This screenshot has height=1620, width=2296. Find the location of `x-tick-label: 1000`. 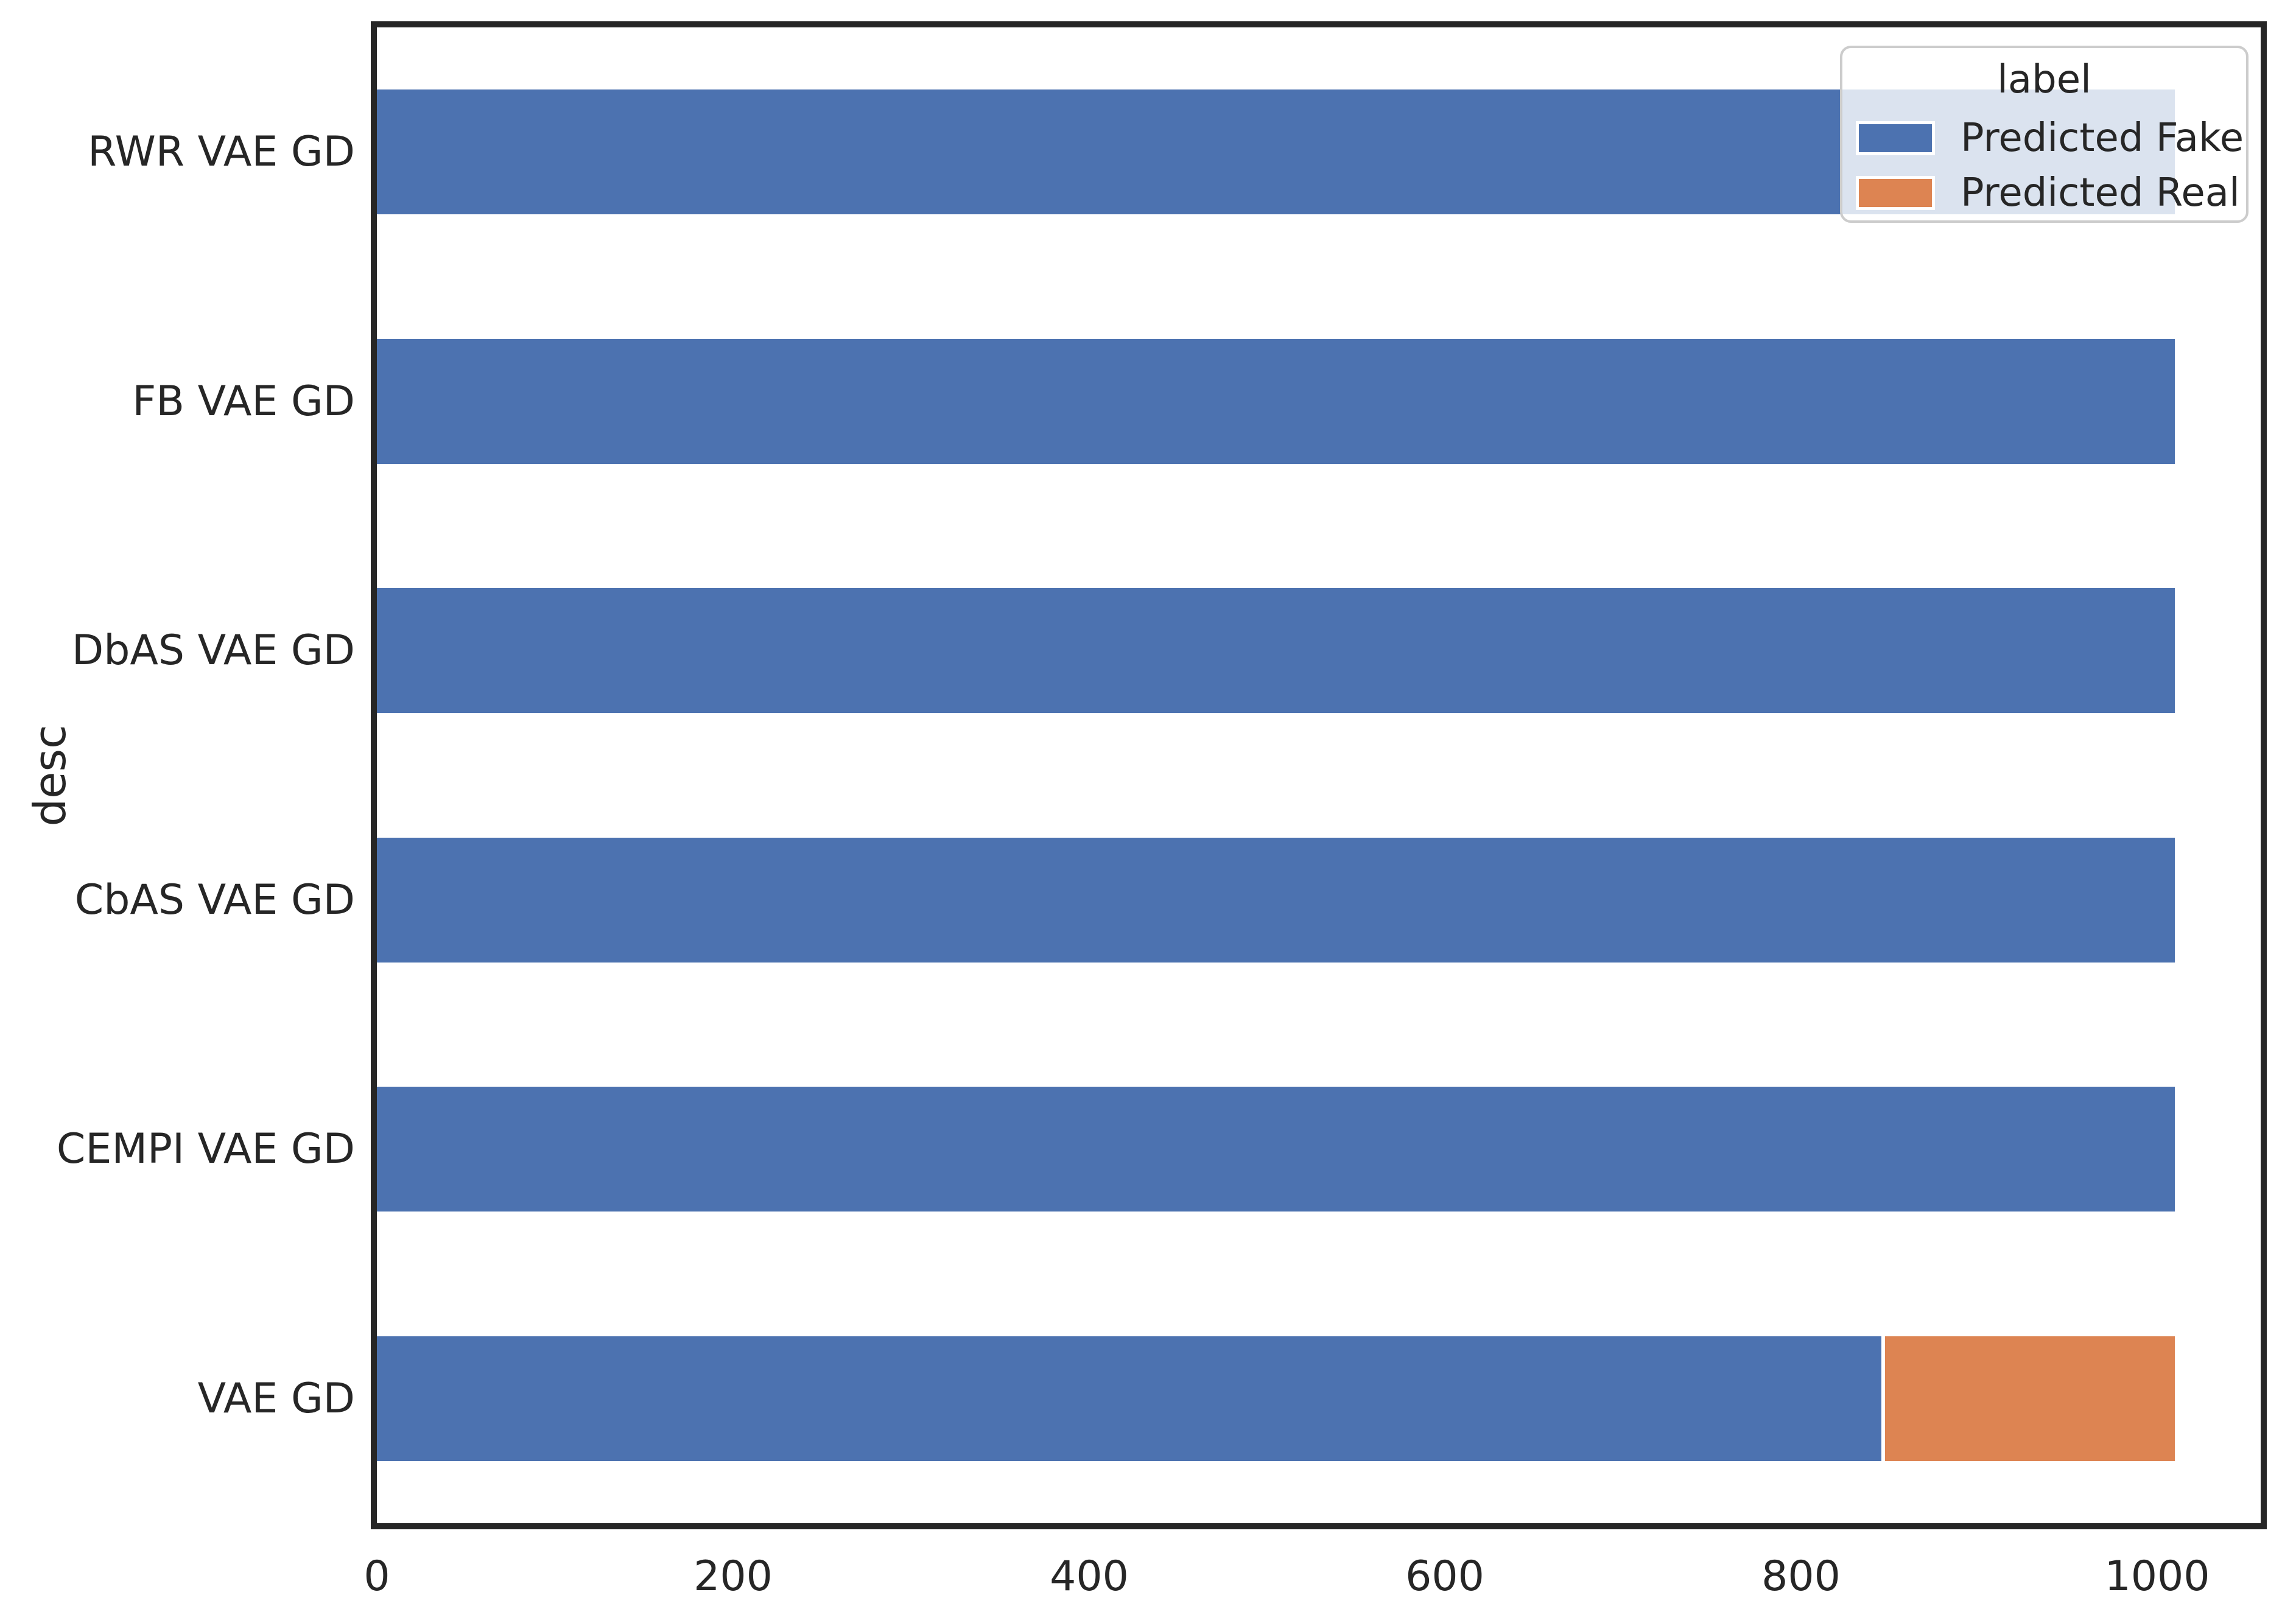

x-tick-label: 1000 is located at coordinates (2157, 1577).